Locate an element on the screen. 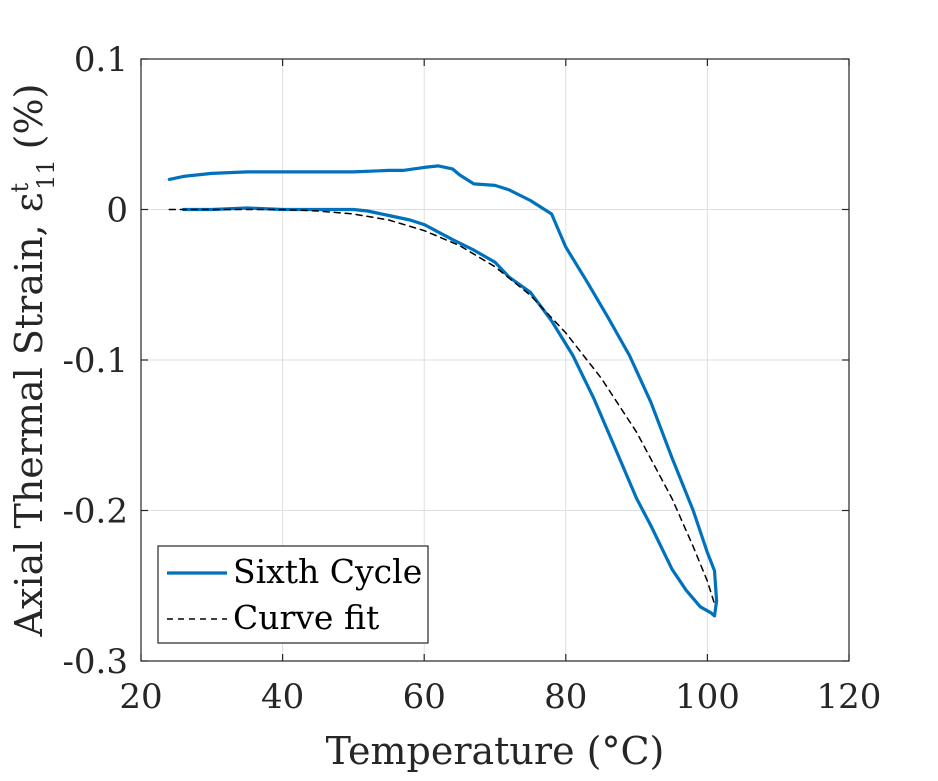 This screenshot has height=781, width=938. y-tick-label: 0 is located at coordinates (117, 211).